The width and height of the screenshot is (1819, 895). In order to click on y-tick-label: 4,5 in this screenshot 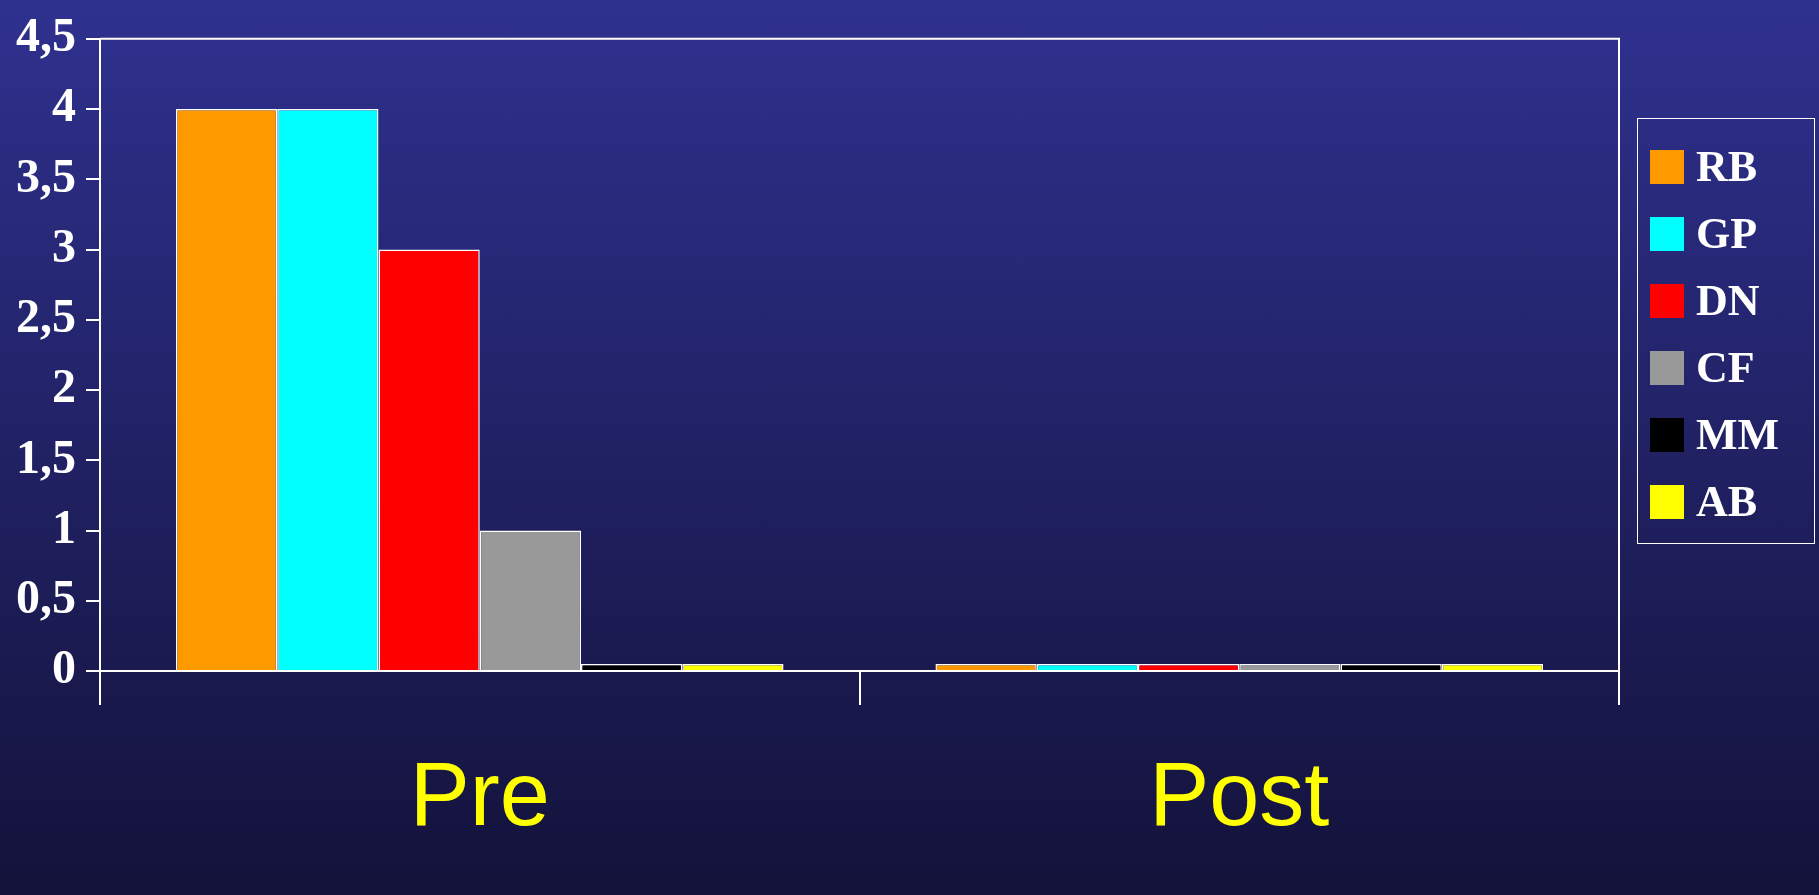, I will do `click(46, 35)`.